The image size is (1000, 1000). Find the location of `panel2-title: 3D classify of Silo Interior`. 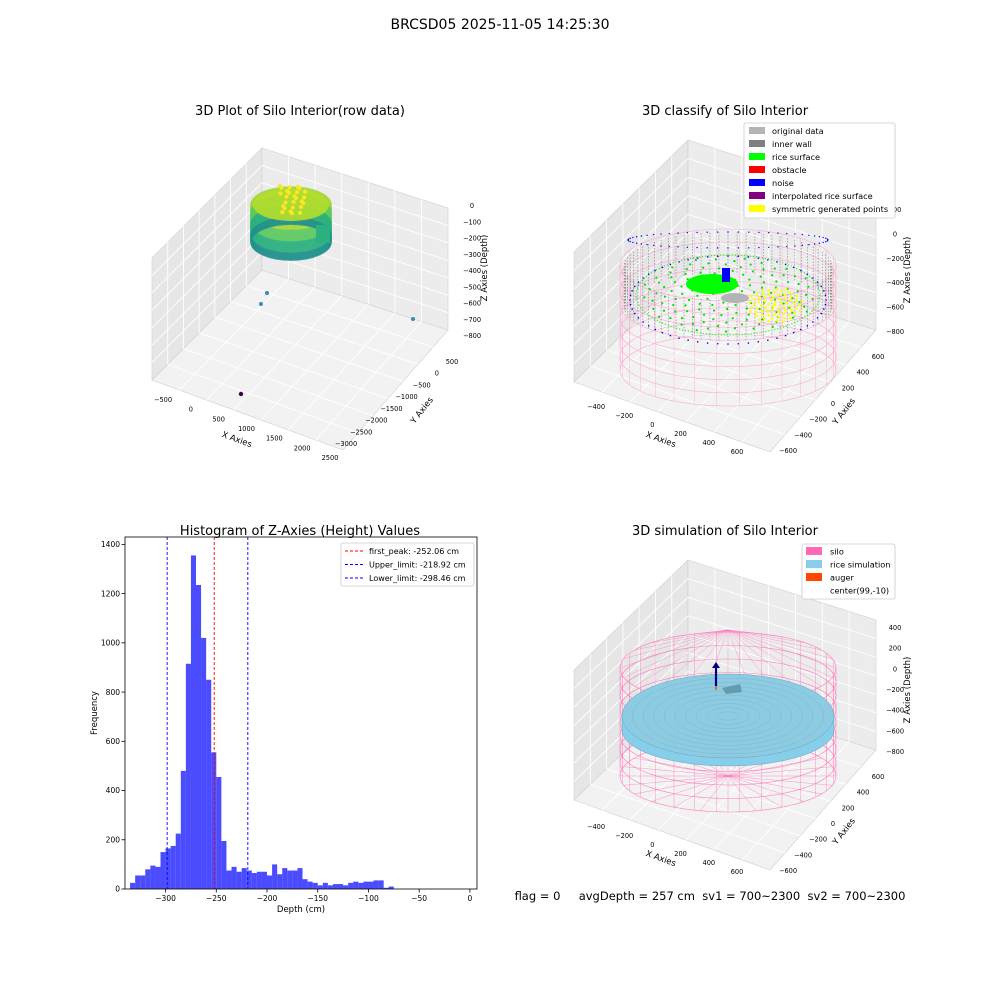

panel2-title: 3D classify of Silo Interior is located at coordinates (725, 111).